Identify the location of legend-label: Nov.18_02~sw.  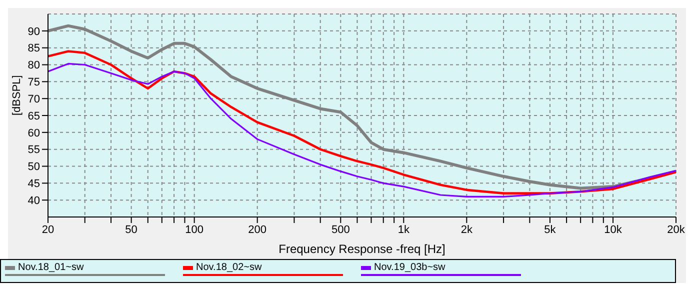
(229, 267).